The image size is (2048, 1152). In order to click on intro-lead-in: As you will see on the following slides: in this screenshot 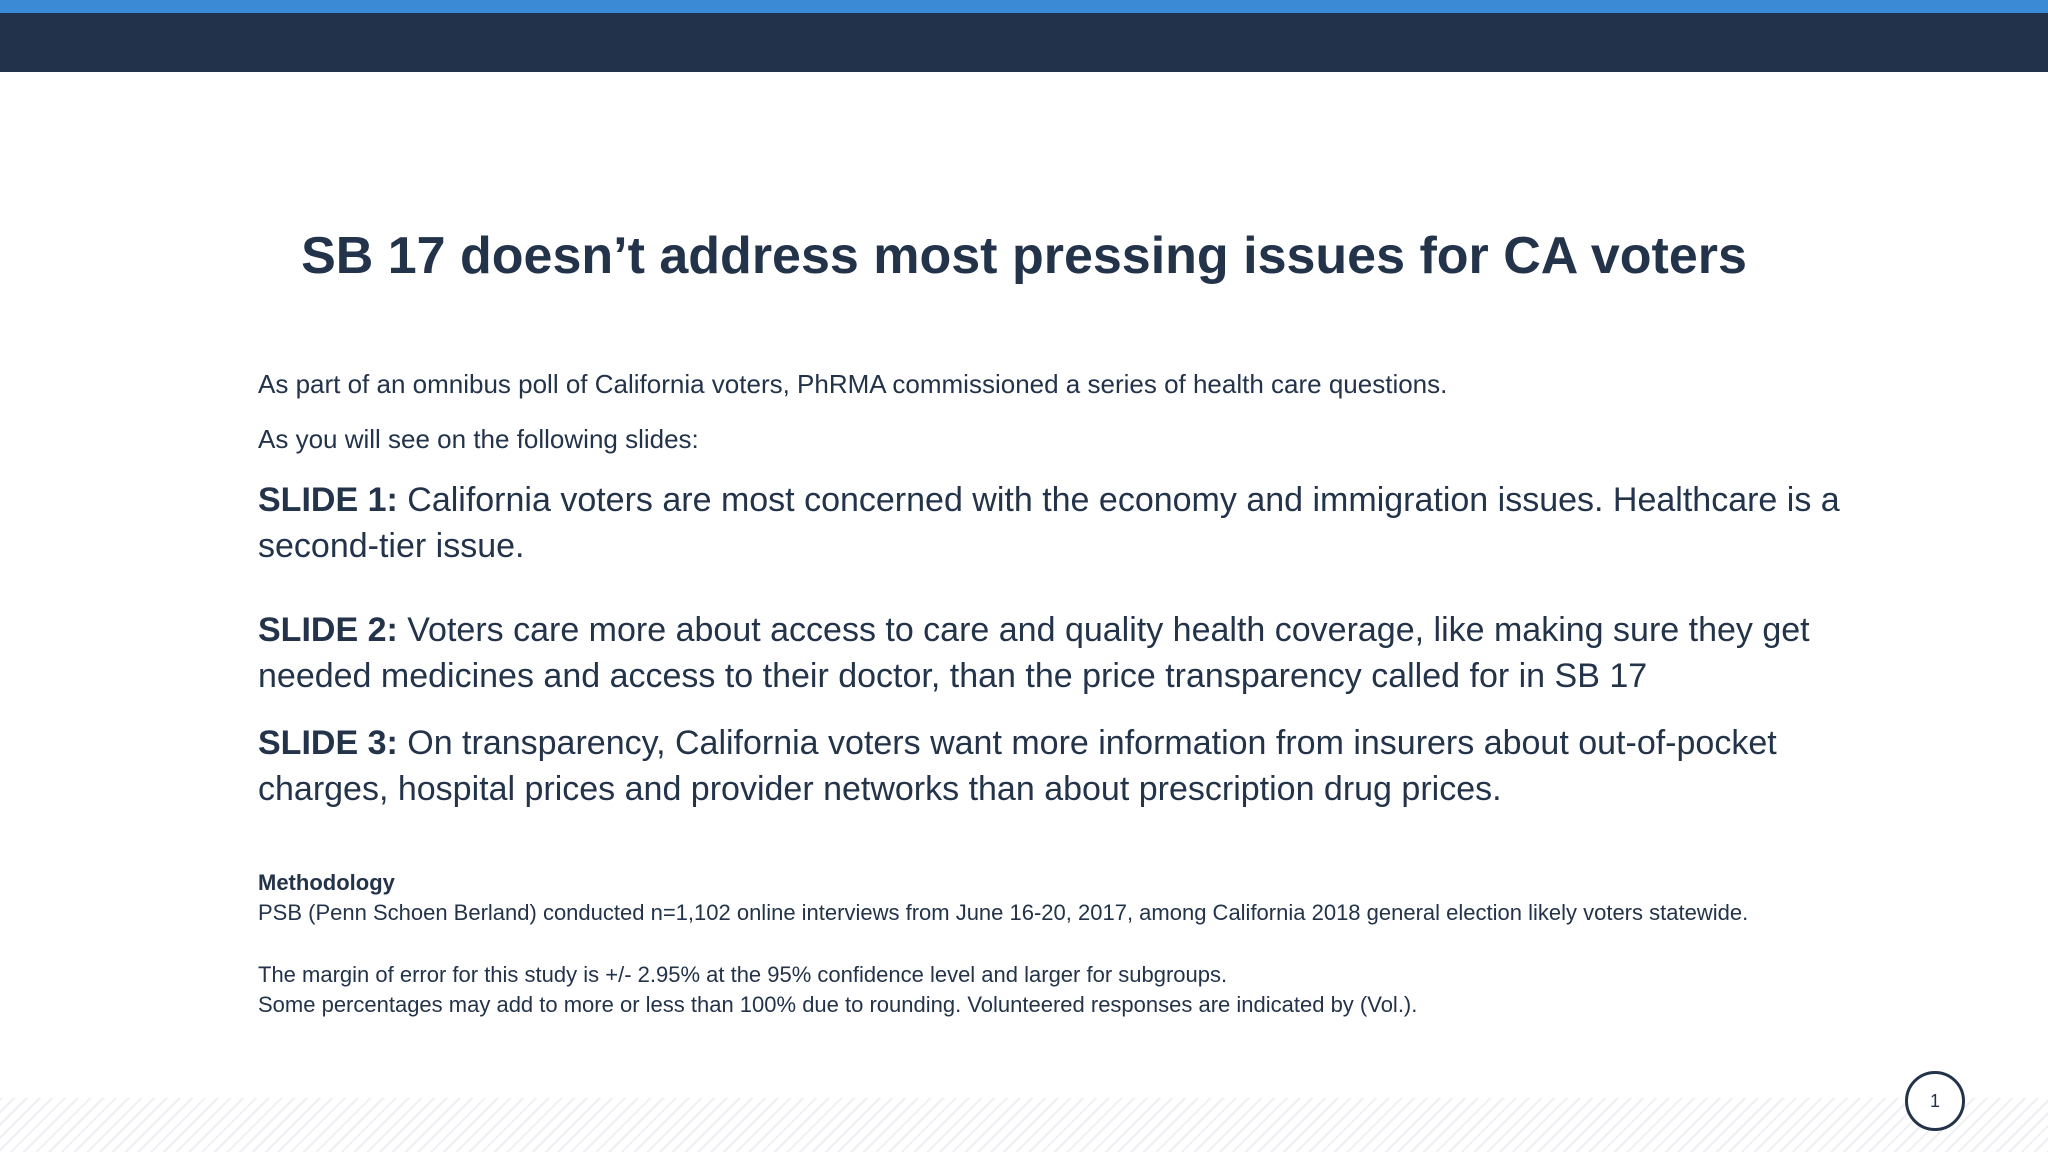, I will do `click(478, 439)`.